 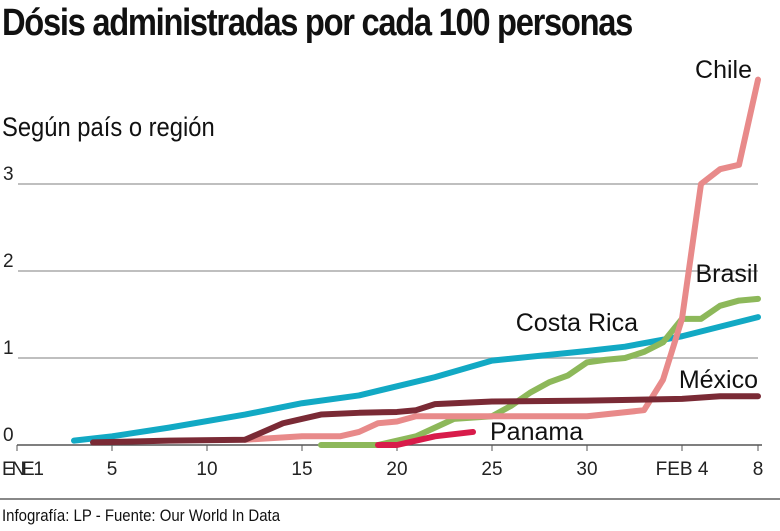 I want to click on x-tick-label: ENE 1, so click(x=23, y=469).